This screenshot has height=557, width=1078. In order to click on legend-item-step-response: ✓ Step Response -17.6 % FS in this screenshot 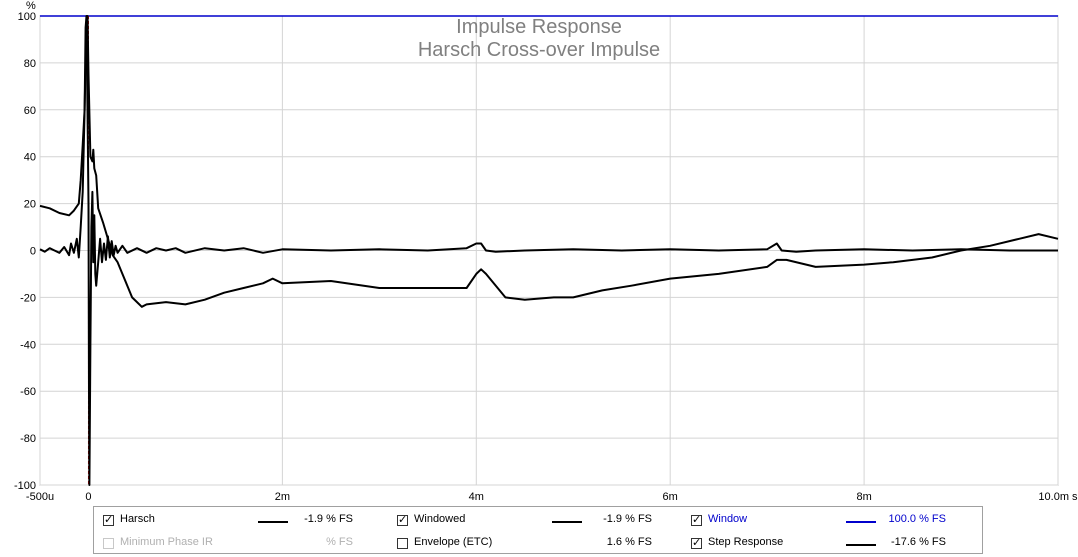, I will do `click(836, 545)`.